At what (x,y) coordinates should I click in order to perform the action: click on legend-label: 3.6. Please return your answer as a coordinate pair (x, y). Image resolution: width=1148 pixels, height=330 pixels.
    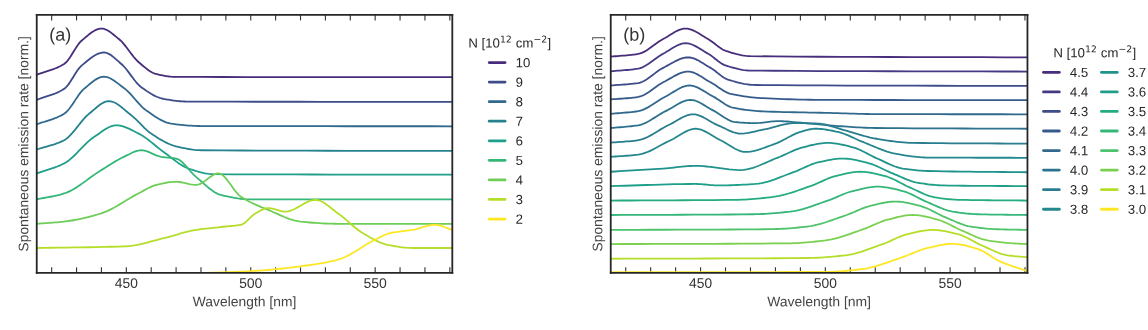
    Looking at the image, I should click on (1137, 92).